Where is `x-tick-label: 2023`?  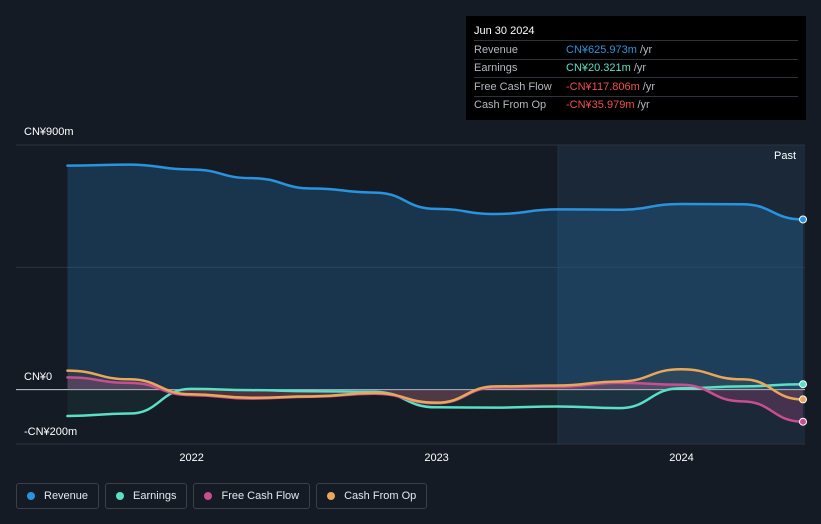
x-tick-label: 2023 is located at coordinates (436, 458).